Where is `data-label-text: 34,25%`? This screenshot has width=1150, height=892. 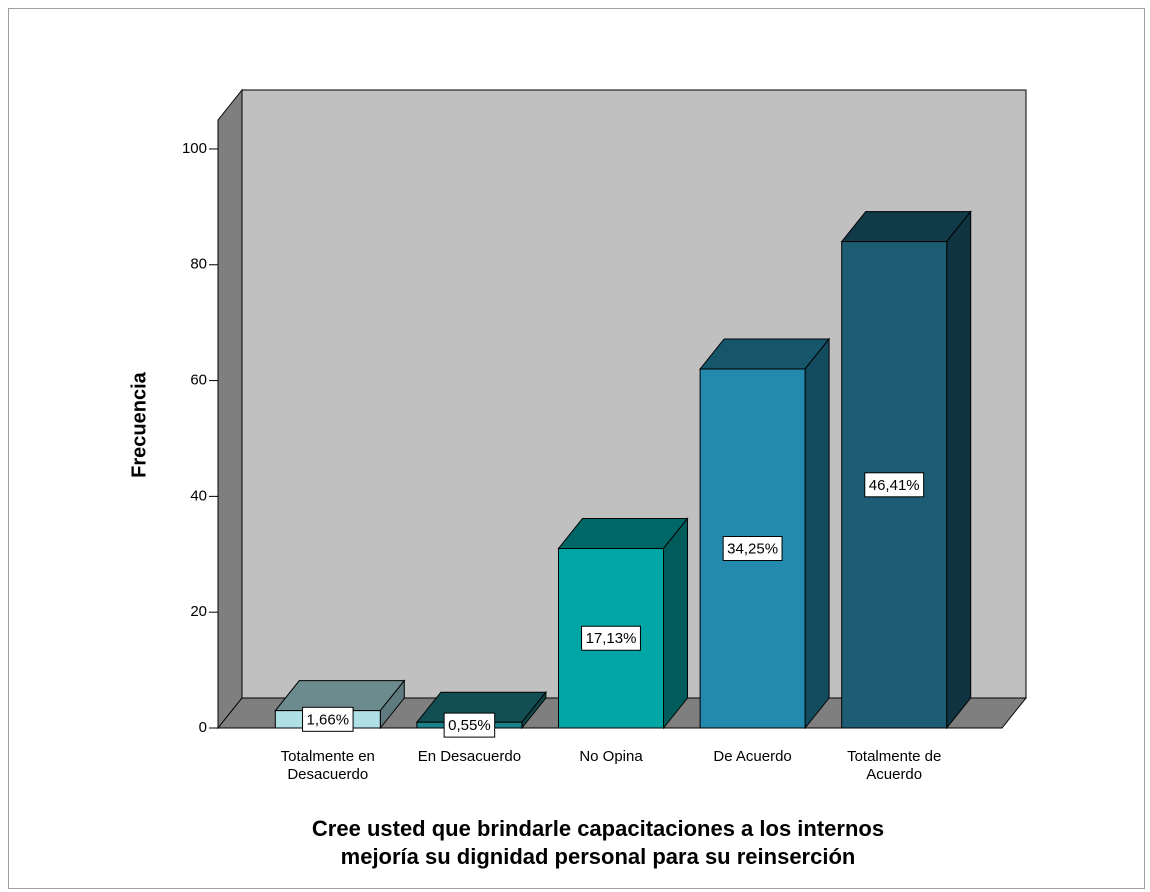
data-label-text: 34,25% is located at coordinates (752, 548).